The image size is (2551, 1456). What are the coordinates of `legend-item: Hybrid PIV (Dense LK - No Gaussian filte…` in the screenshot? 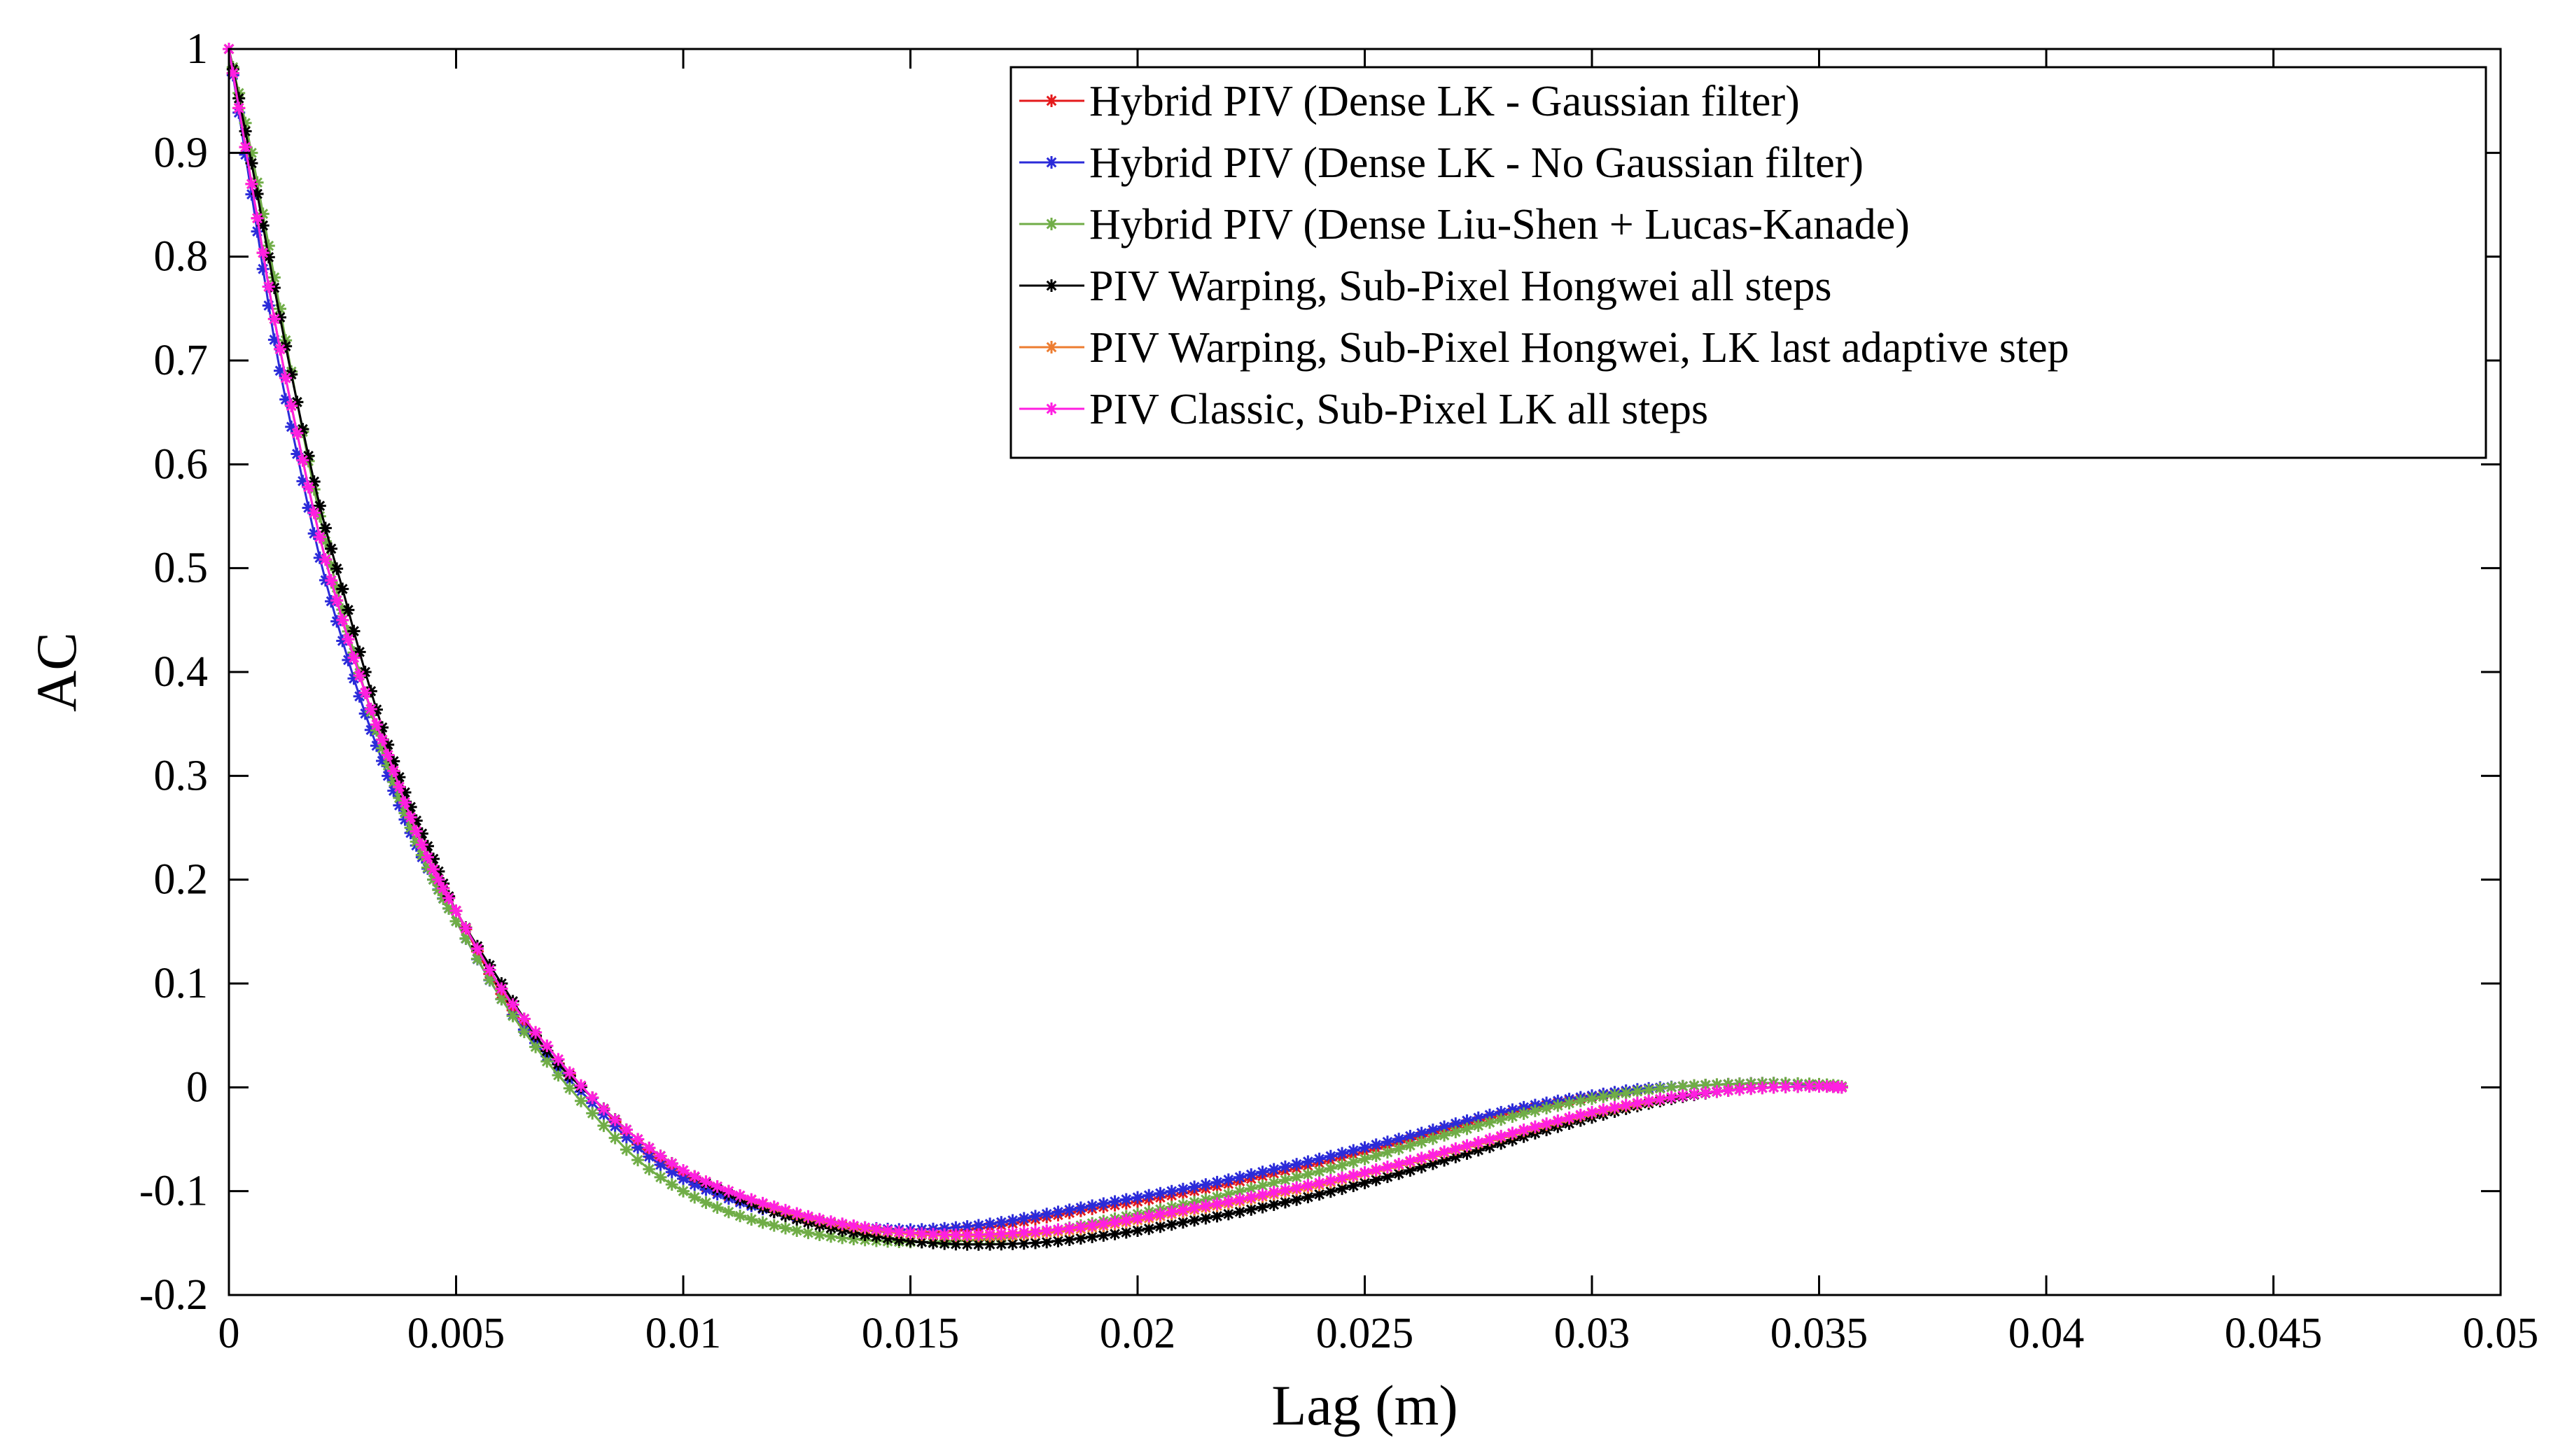 It's located at (1441, 163).